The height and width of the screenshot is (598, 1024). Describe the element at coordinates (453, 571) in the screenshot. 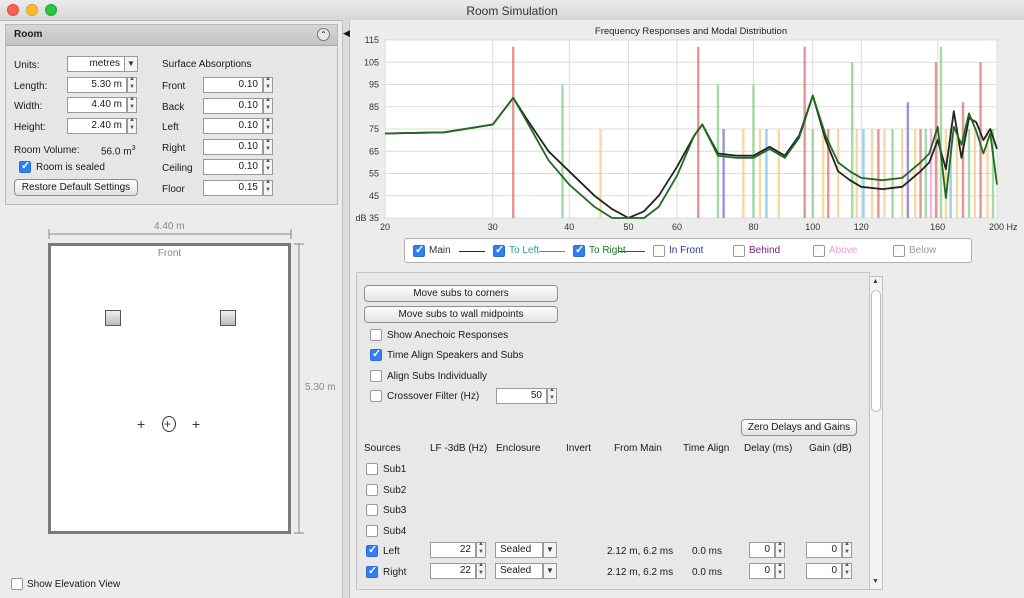

I see `right-lf-input: 22` at that location.